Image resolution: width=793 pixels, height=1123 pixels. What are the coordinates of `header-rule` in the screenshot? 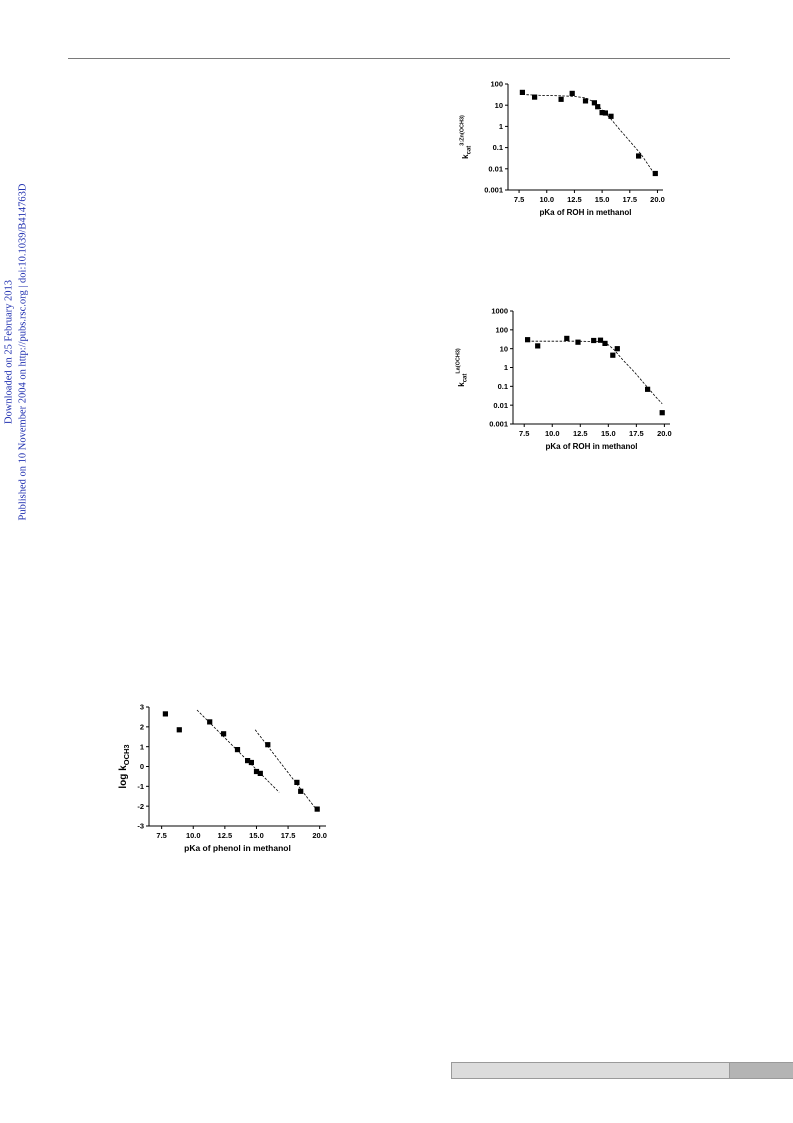 It's located at (399, 58).